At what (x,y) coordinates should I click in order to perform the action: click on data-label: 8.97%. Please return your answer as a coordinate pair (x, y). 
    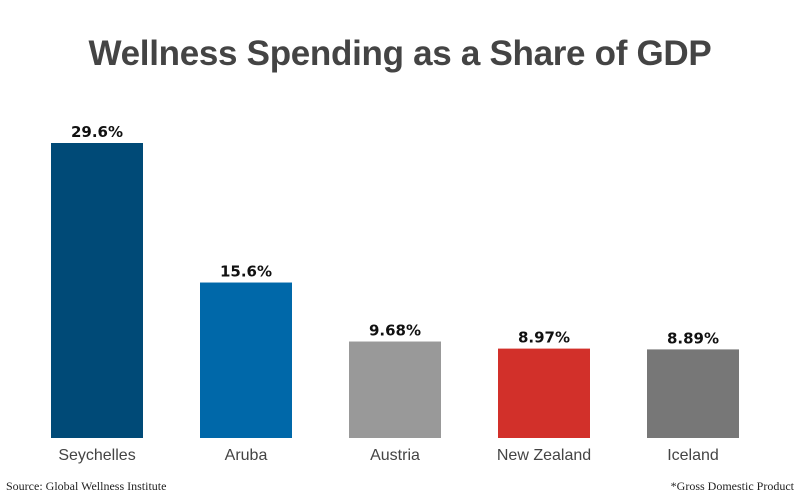
    Looking at the image, I should click on (544, 338).